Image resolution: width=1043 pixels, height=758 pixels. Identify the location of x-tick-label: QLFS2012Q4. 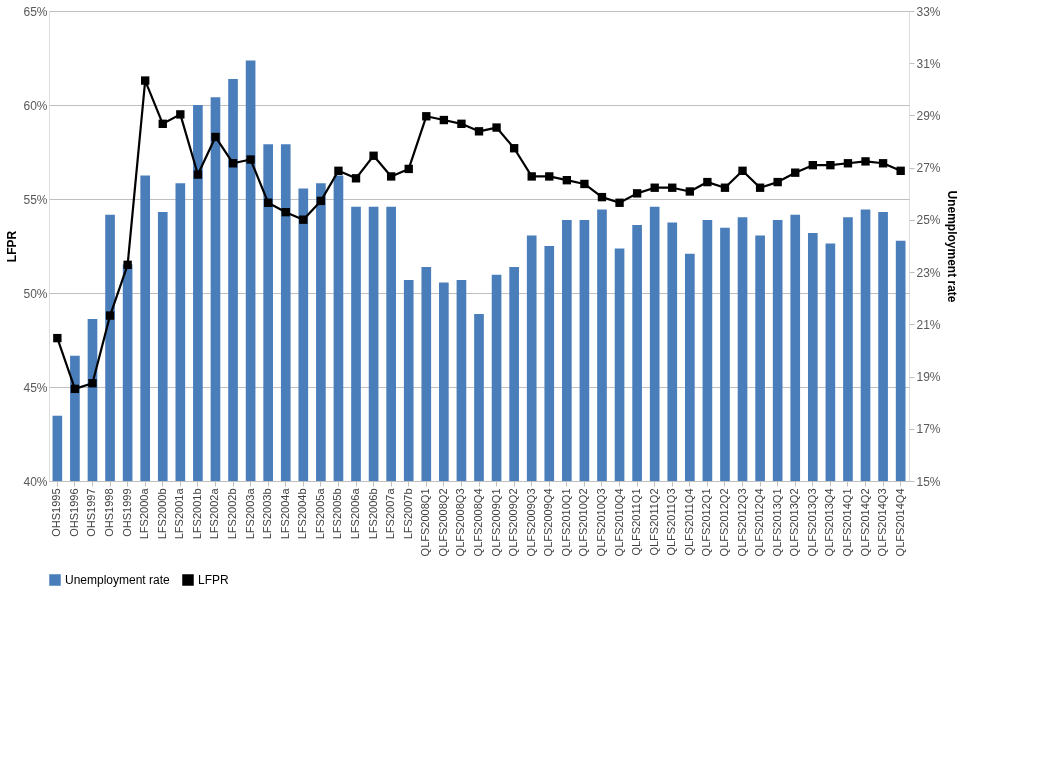
(759, 522).